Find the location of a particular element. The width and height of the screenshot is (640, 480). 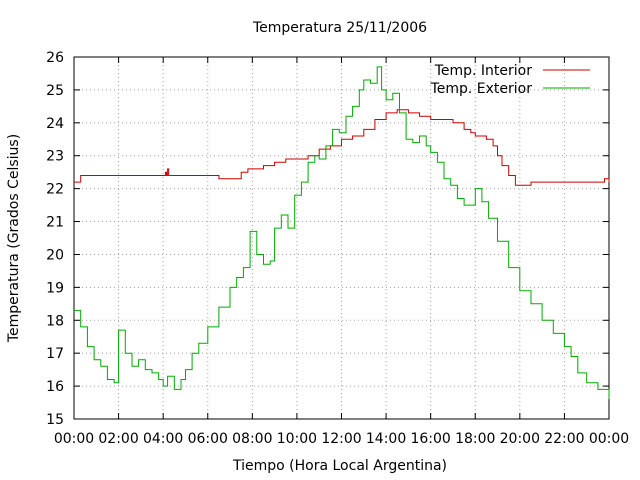

legend: Temp. Interior Temp. Exterior is located at coordinates (510, 80).